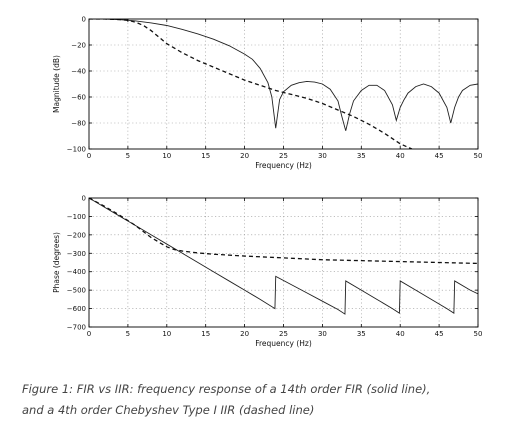 Image resolution: width=532 pixels, height=436 pixels. I want to click on magnitude-x-tick-label: 20, so click(244, 156).